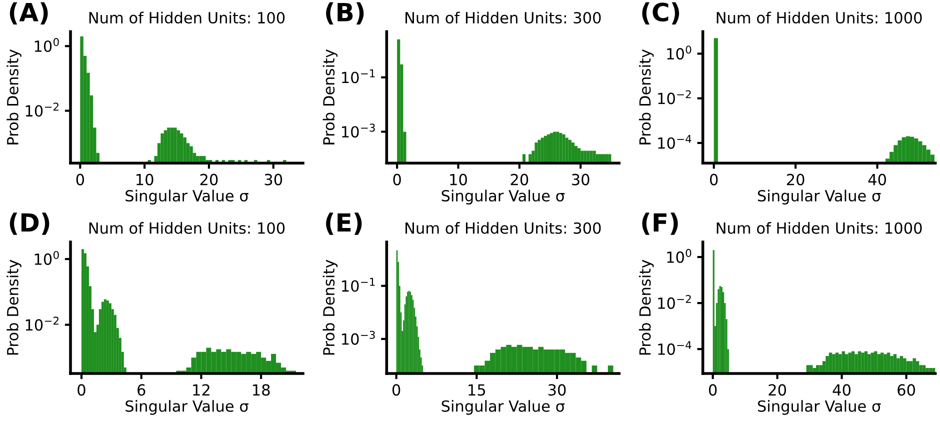 This screenshot has width=940, height=422. Describe the element at coordinates (142, 390) in the screenshot. I see `x-tick-label: 6` at that location.